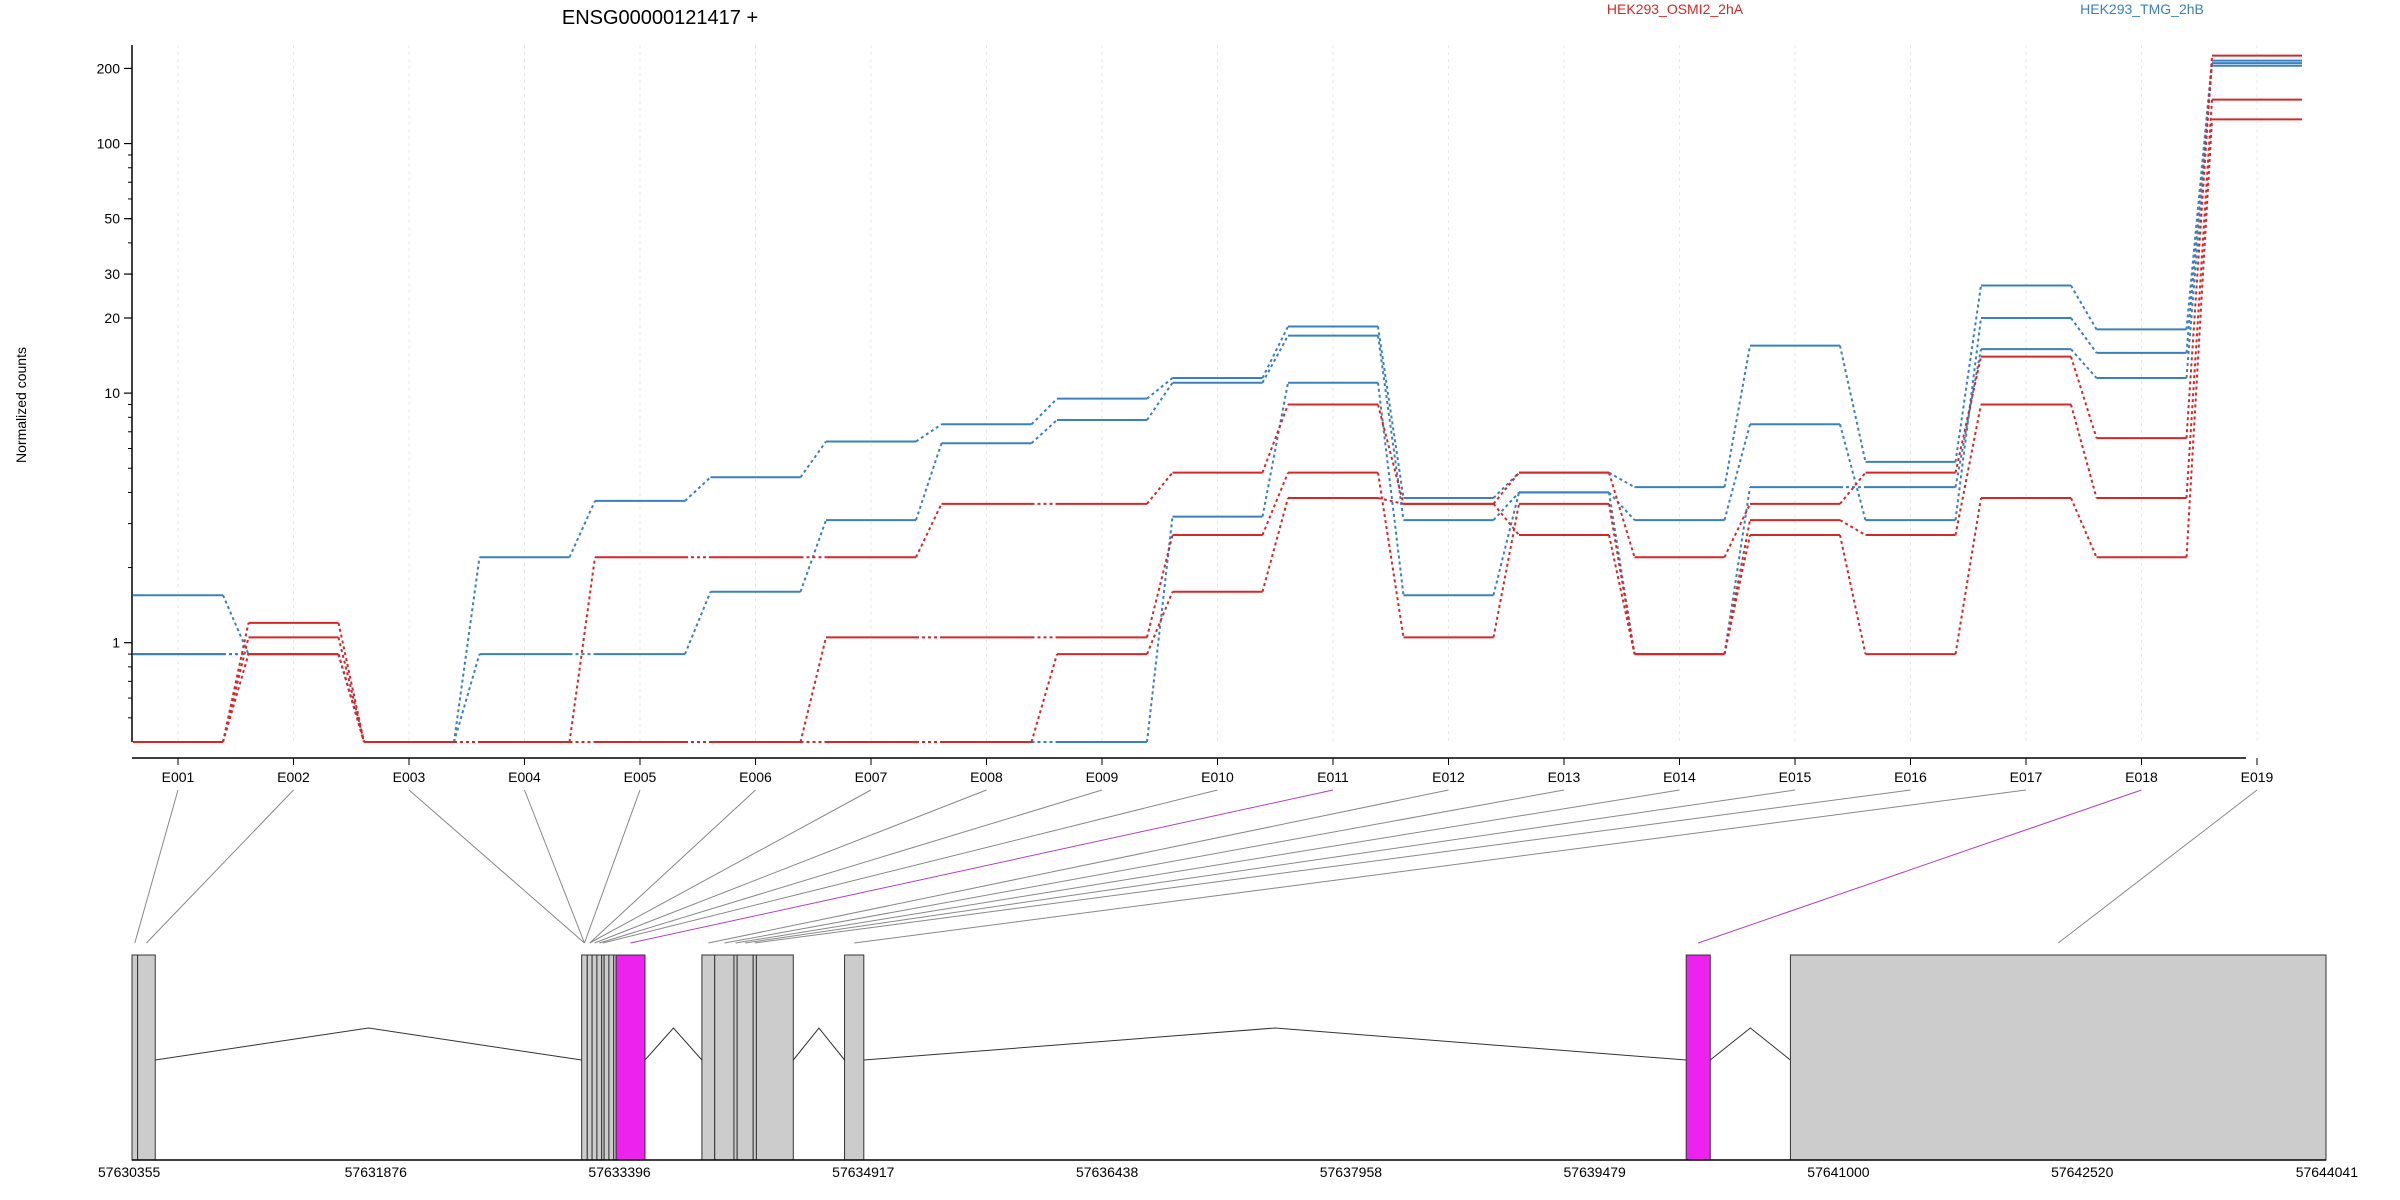 The image size is (2400, 1200). What do you see at coordinates (1795, 777) in the screenshot?
I see `x-tick-label: E015` at bounding box center [1795, 777].